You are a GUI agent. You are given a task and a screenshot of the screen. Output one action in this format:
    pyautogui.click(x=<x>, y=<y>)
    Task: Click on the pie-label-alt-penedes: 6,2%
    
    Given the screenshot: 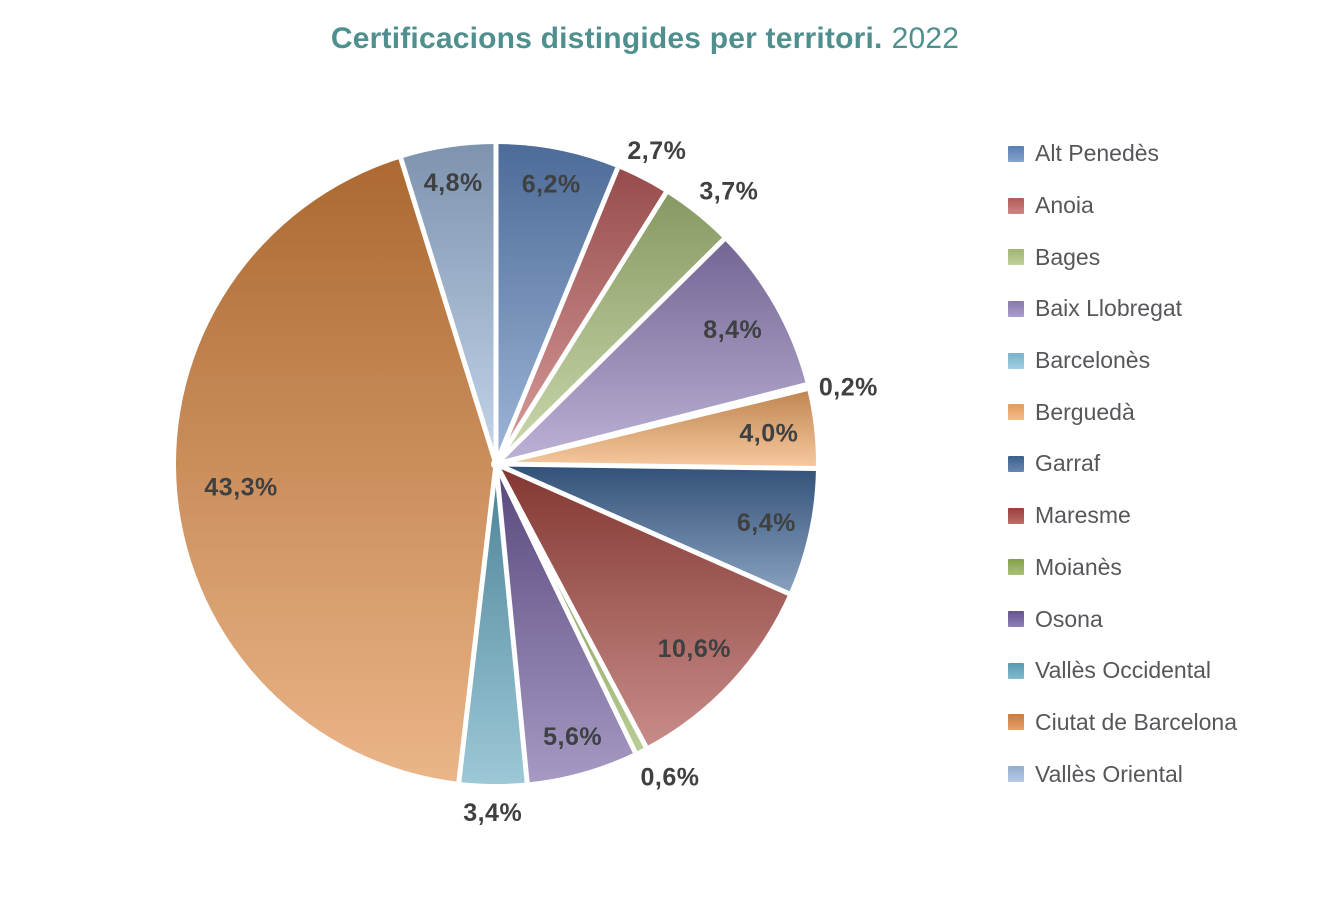 What is the action you would take?
    pyautogui.click(x=551, y=185)
    